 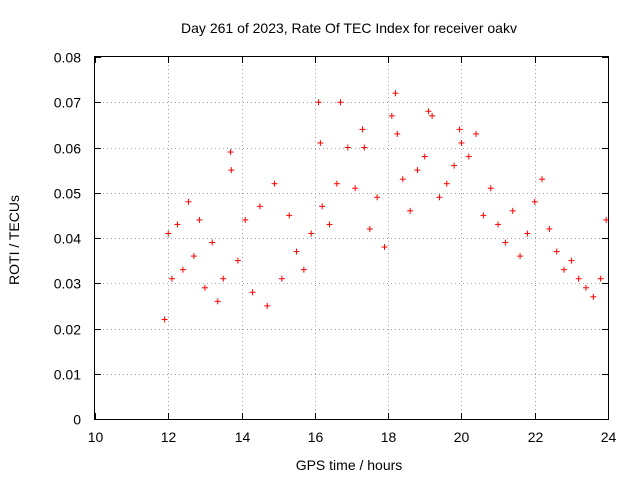 I want to click on y-tick-label: 0.03, so click(x=67, y=284).